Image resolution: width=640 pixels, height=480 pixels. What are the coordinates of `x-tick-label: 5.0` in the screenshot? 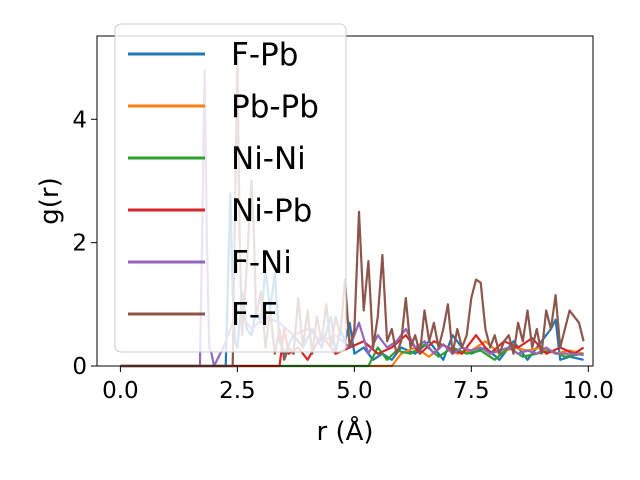 It's located at (354, 391).